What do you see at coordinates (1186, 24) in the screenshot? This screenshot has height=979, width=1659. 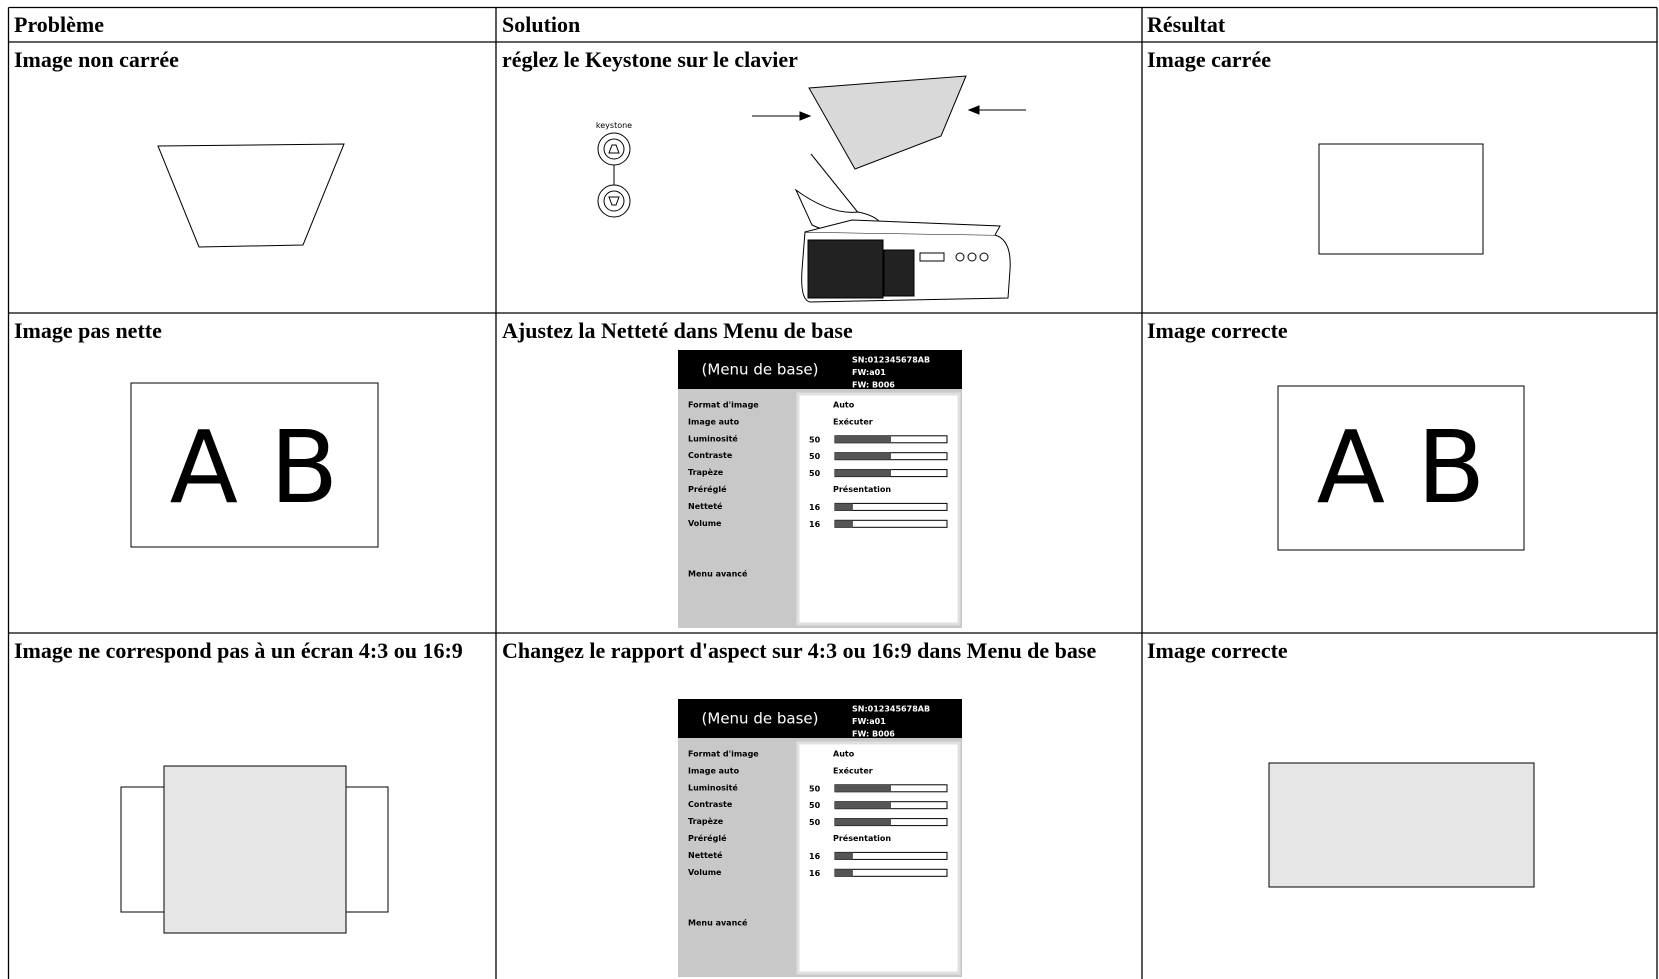 I see `column-header: Résultat` at bounding box center [1186, 24].